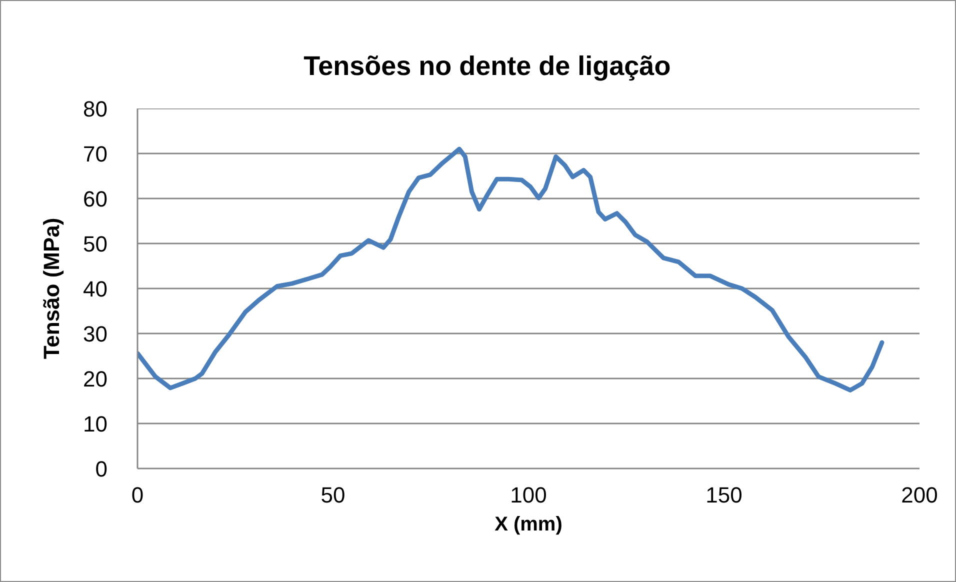 Image resolution: width=956 pixels, height=582 pixels. Describe the element at coordinates (101, 469) in the screenshot. I see `y-tick-label: 0` at that location.